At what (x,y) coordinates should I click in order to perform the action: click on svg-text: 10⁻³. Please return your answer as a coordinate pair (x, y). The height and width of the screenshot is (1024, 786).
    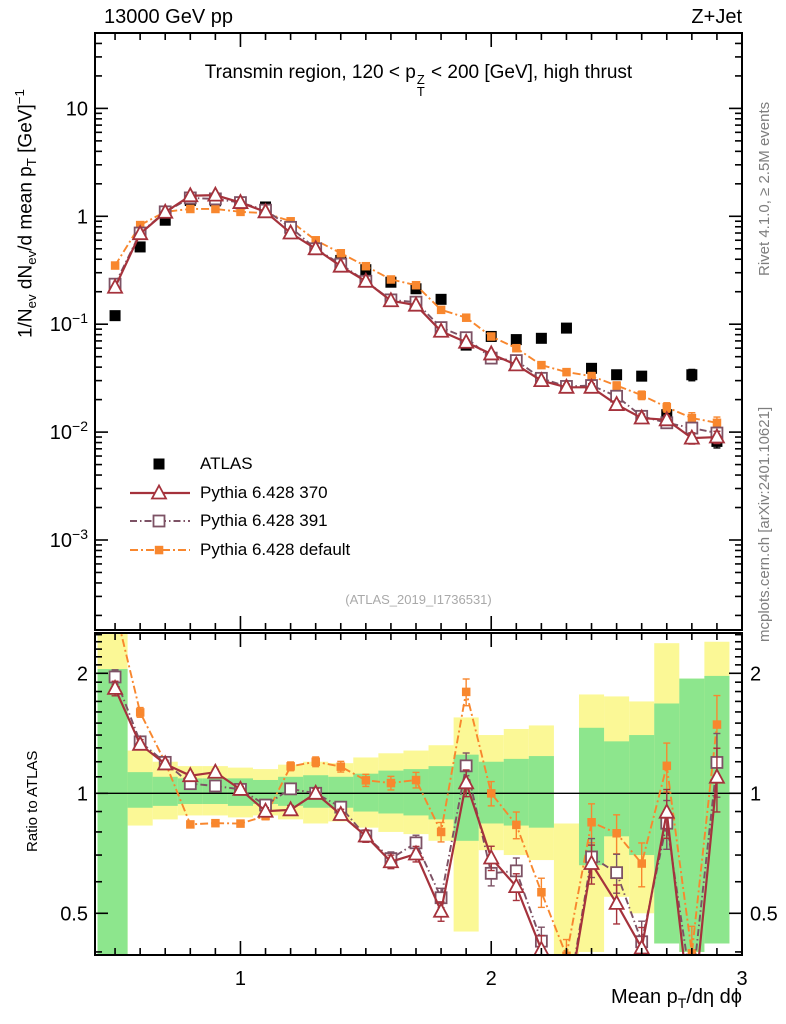
    Looking at the image, I should click on (69, 539).